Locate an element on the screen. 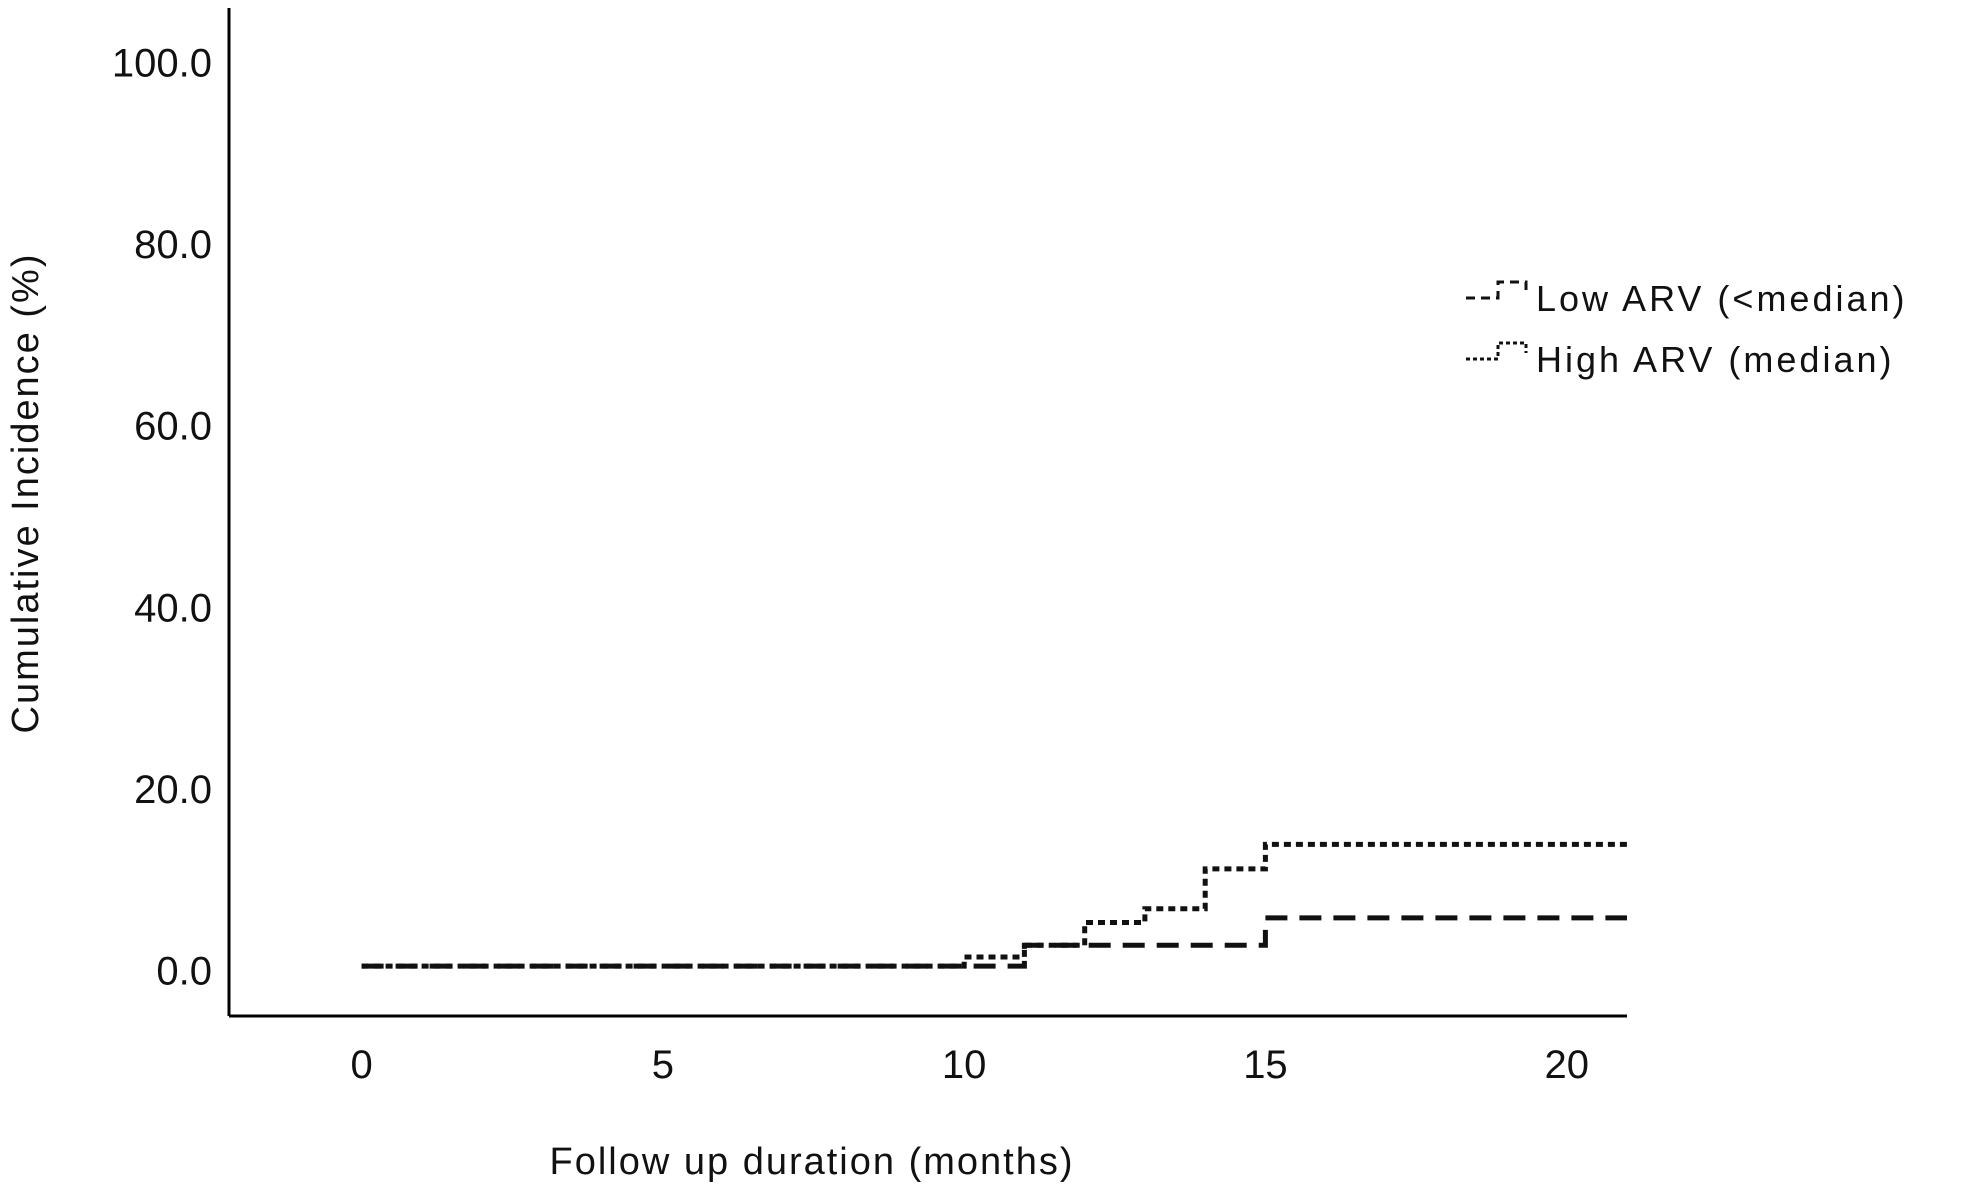 Image resolution: width=1984 pixels, height=1188 pixels. y-tick-label: 100.0 is located at coordinates (162, 63).